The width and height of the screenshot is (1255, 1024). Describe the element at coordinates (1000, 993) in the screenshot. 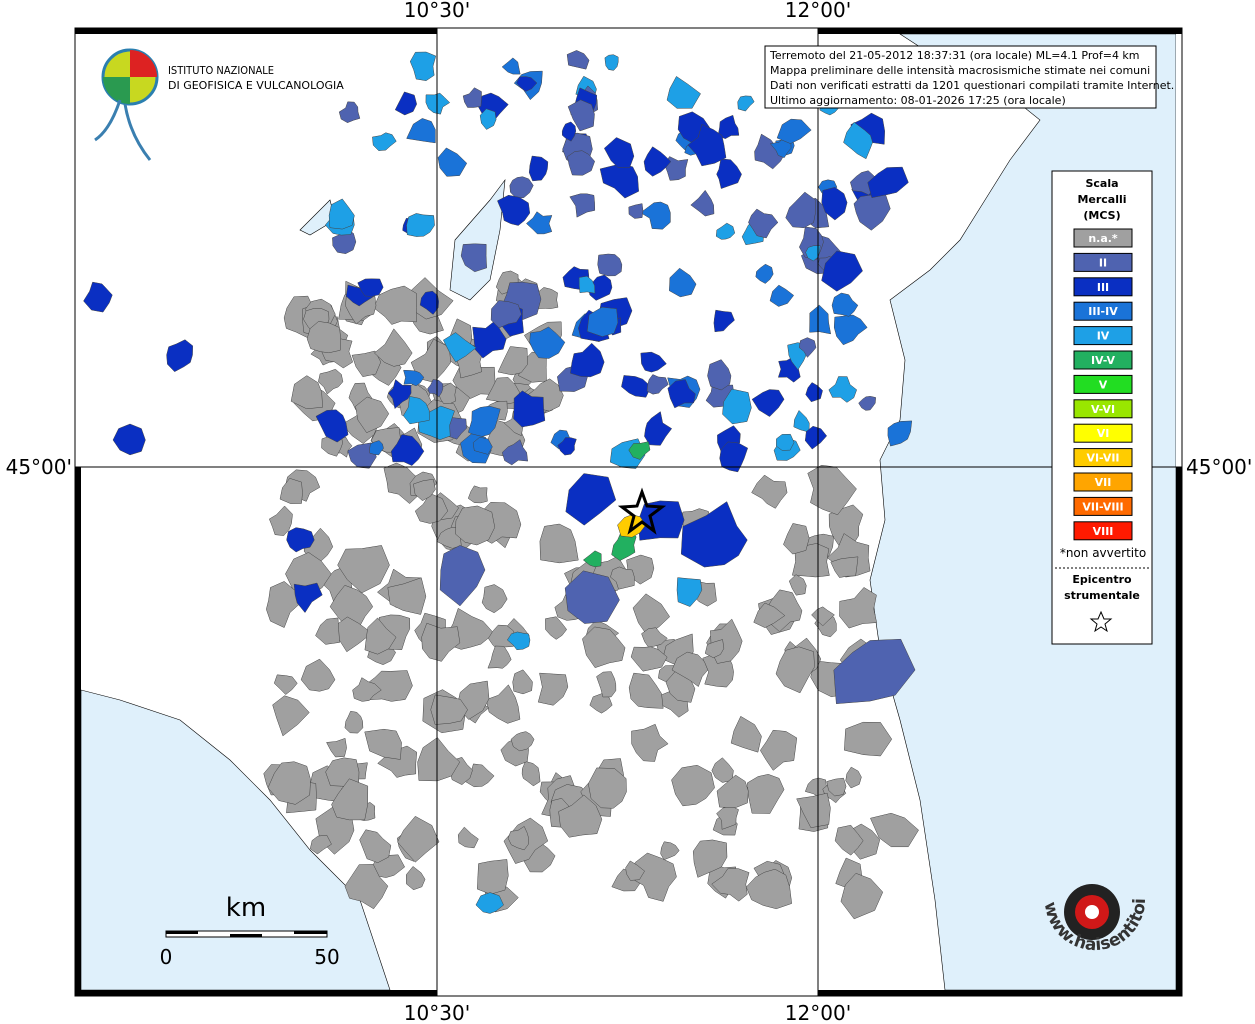

I see `frame-bar` at that location.